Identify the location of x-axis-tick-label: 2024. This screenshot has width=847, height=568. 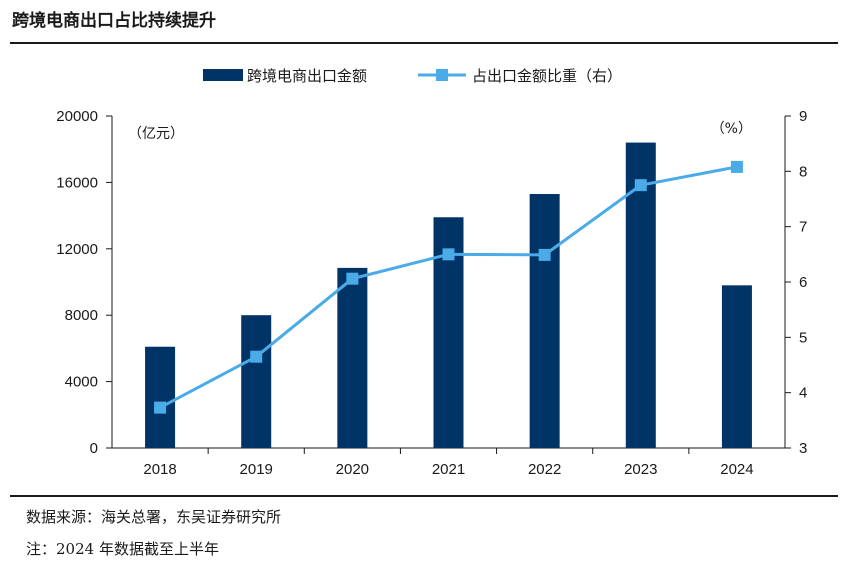
(736, 469).